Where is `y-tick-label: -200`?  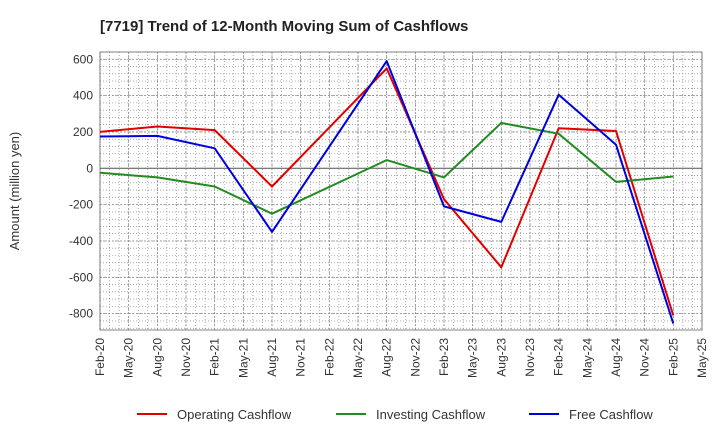 y-tick-label: -200 is located at coordinates (81, 205).